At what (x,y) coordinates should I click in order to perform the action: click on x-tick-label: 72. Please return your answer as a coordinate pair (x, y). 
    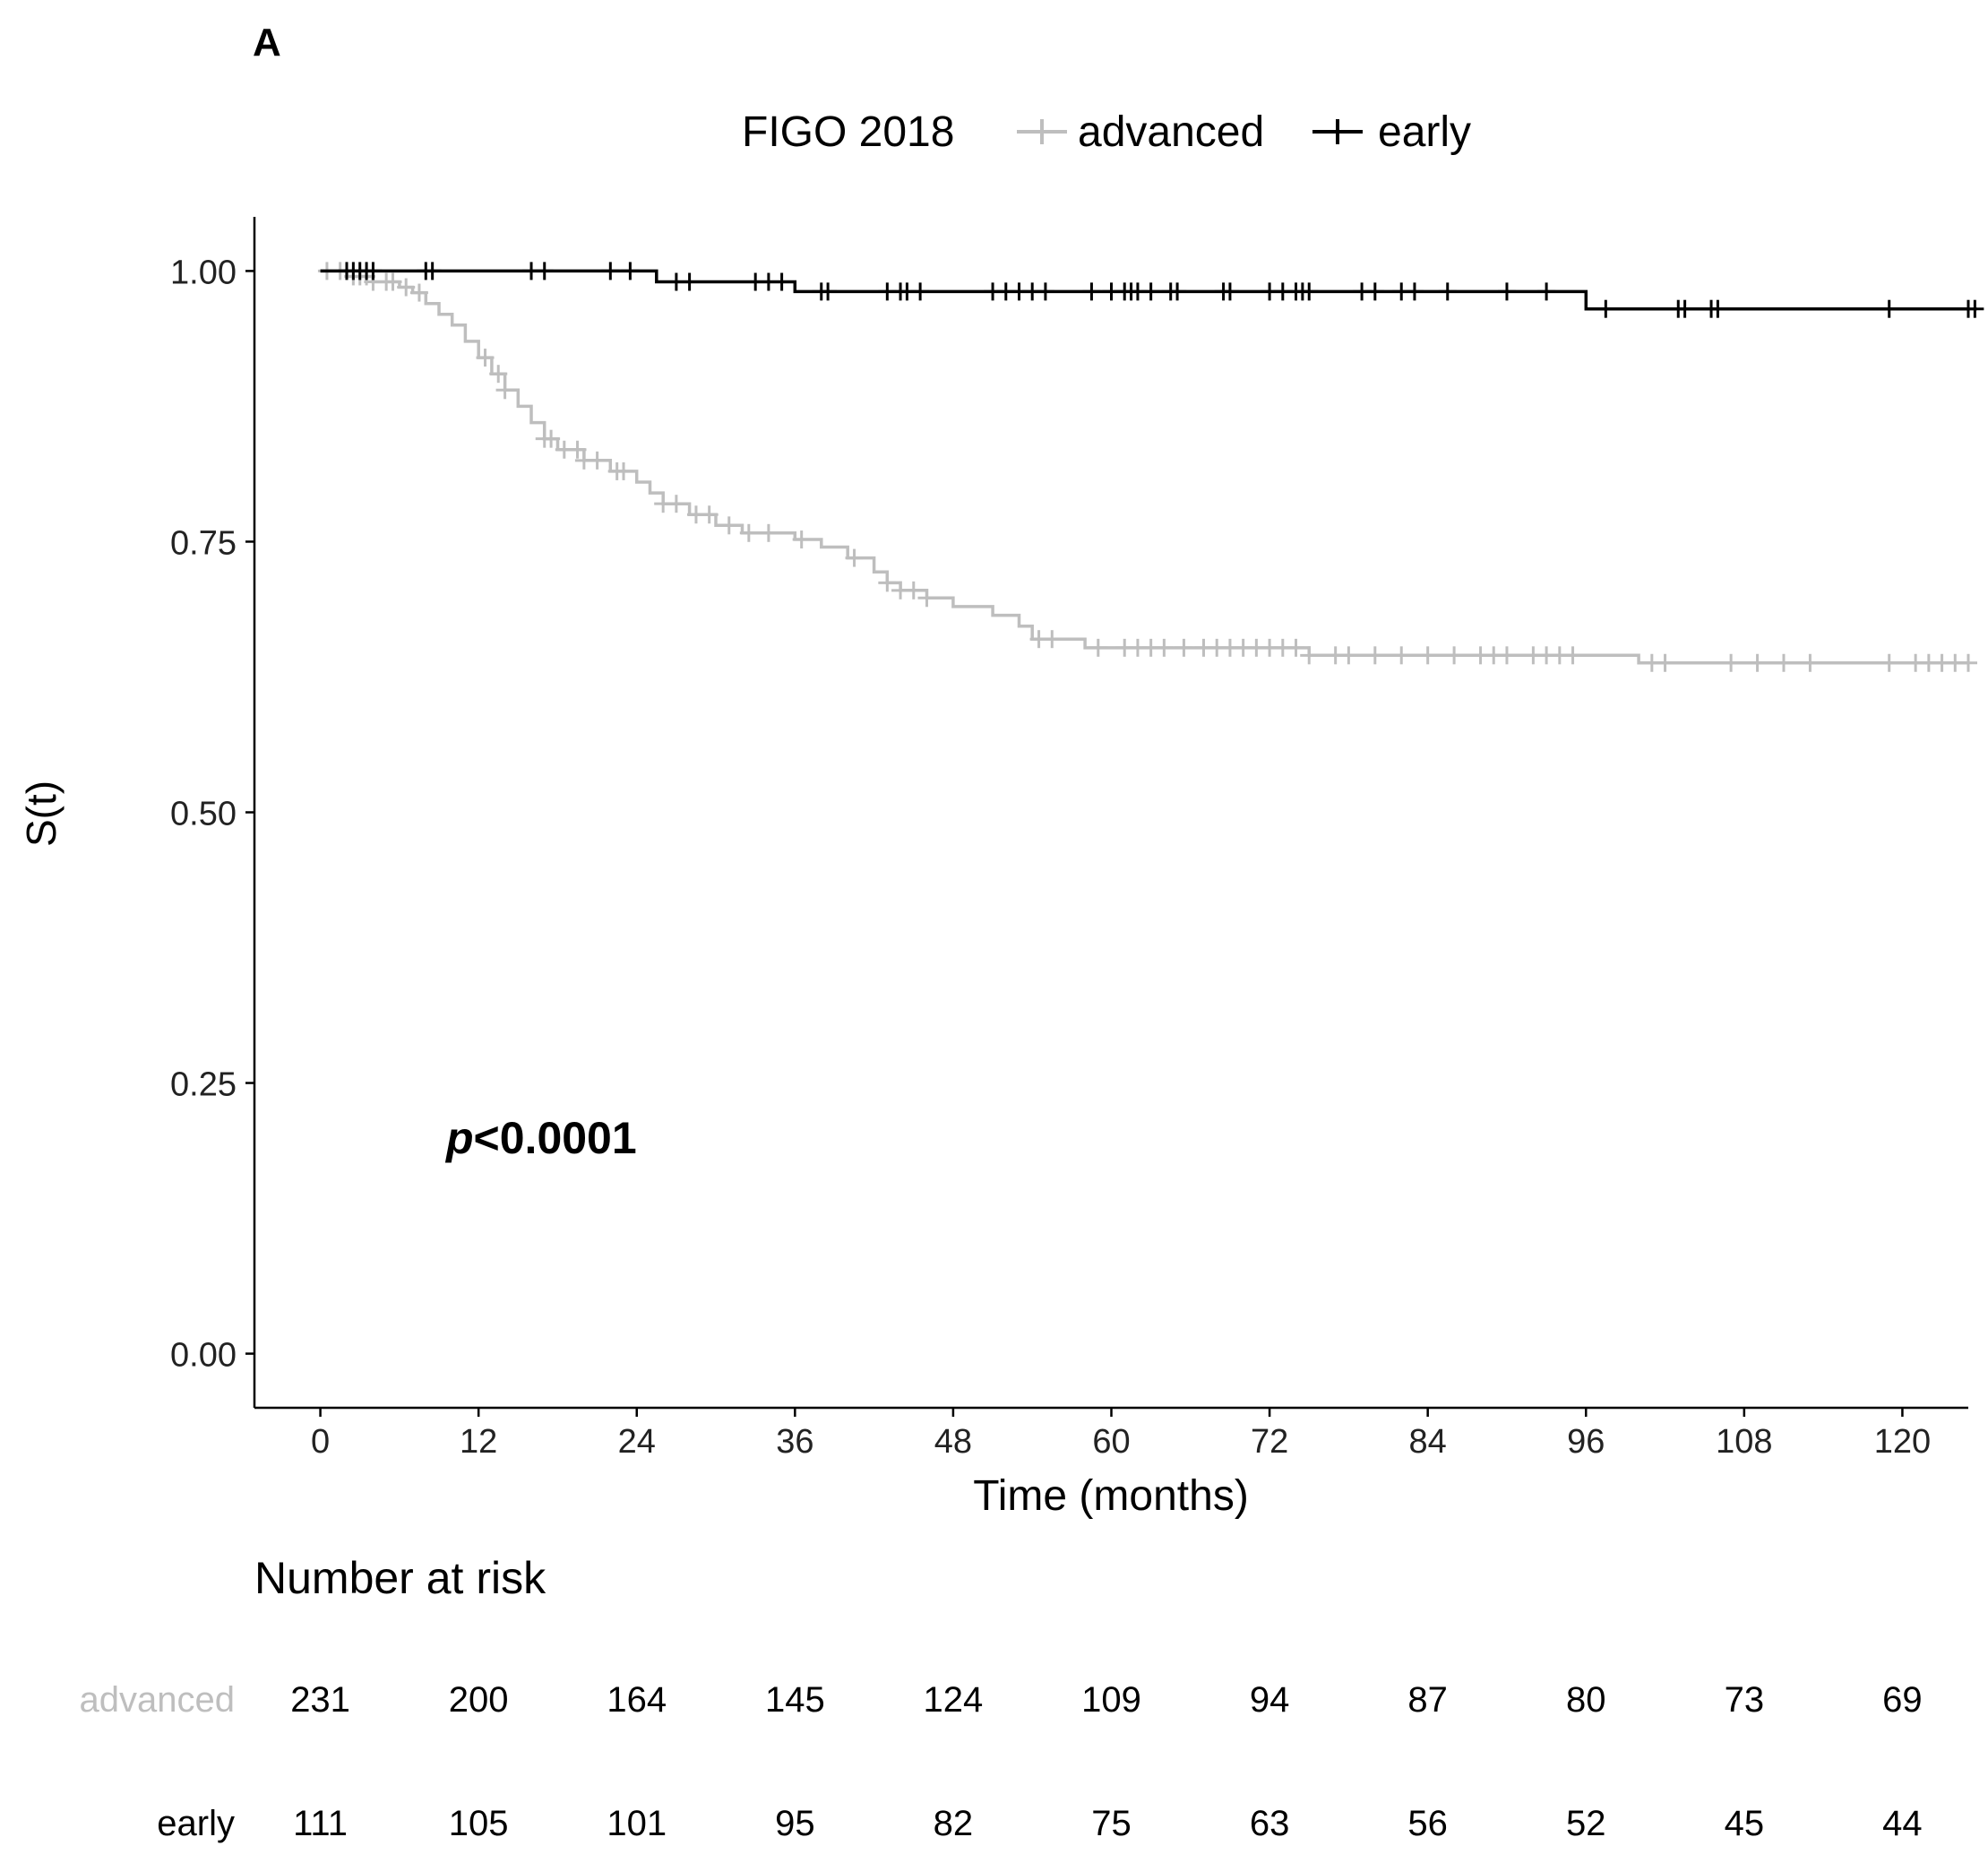
    Looking at the image, I should click on (1269, 1442).